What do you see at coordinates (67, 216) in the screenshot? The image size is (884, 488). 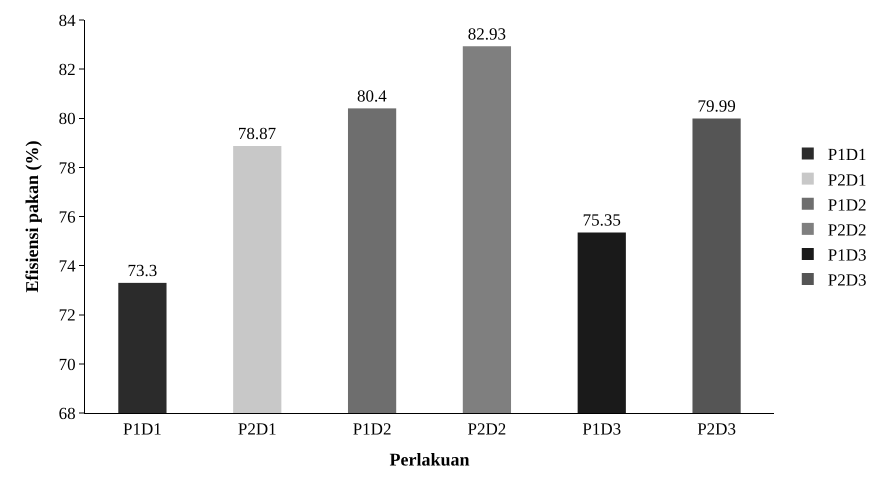 I see `y-tick-label: 76` at bounding box center [67, 216].